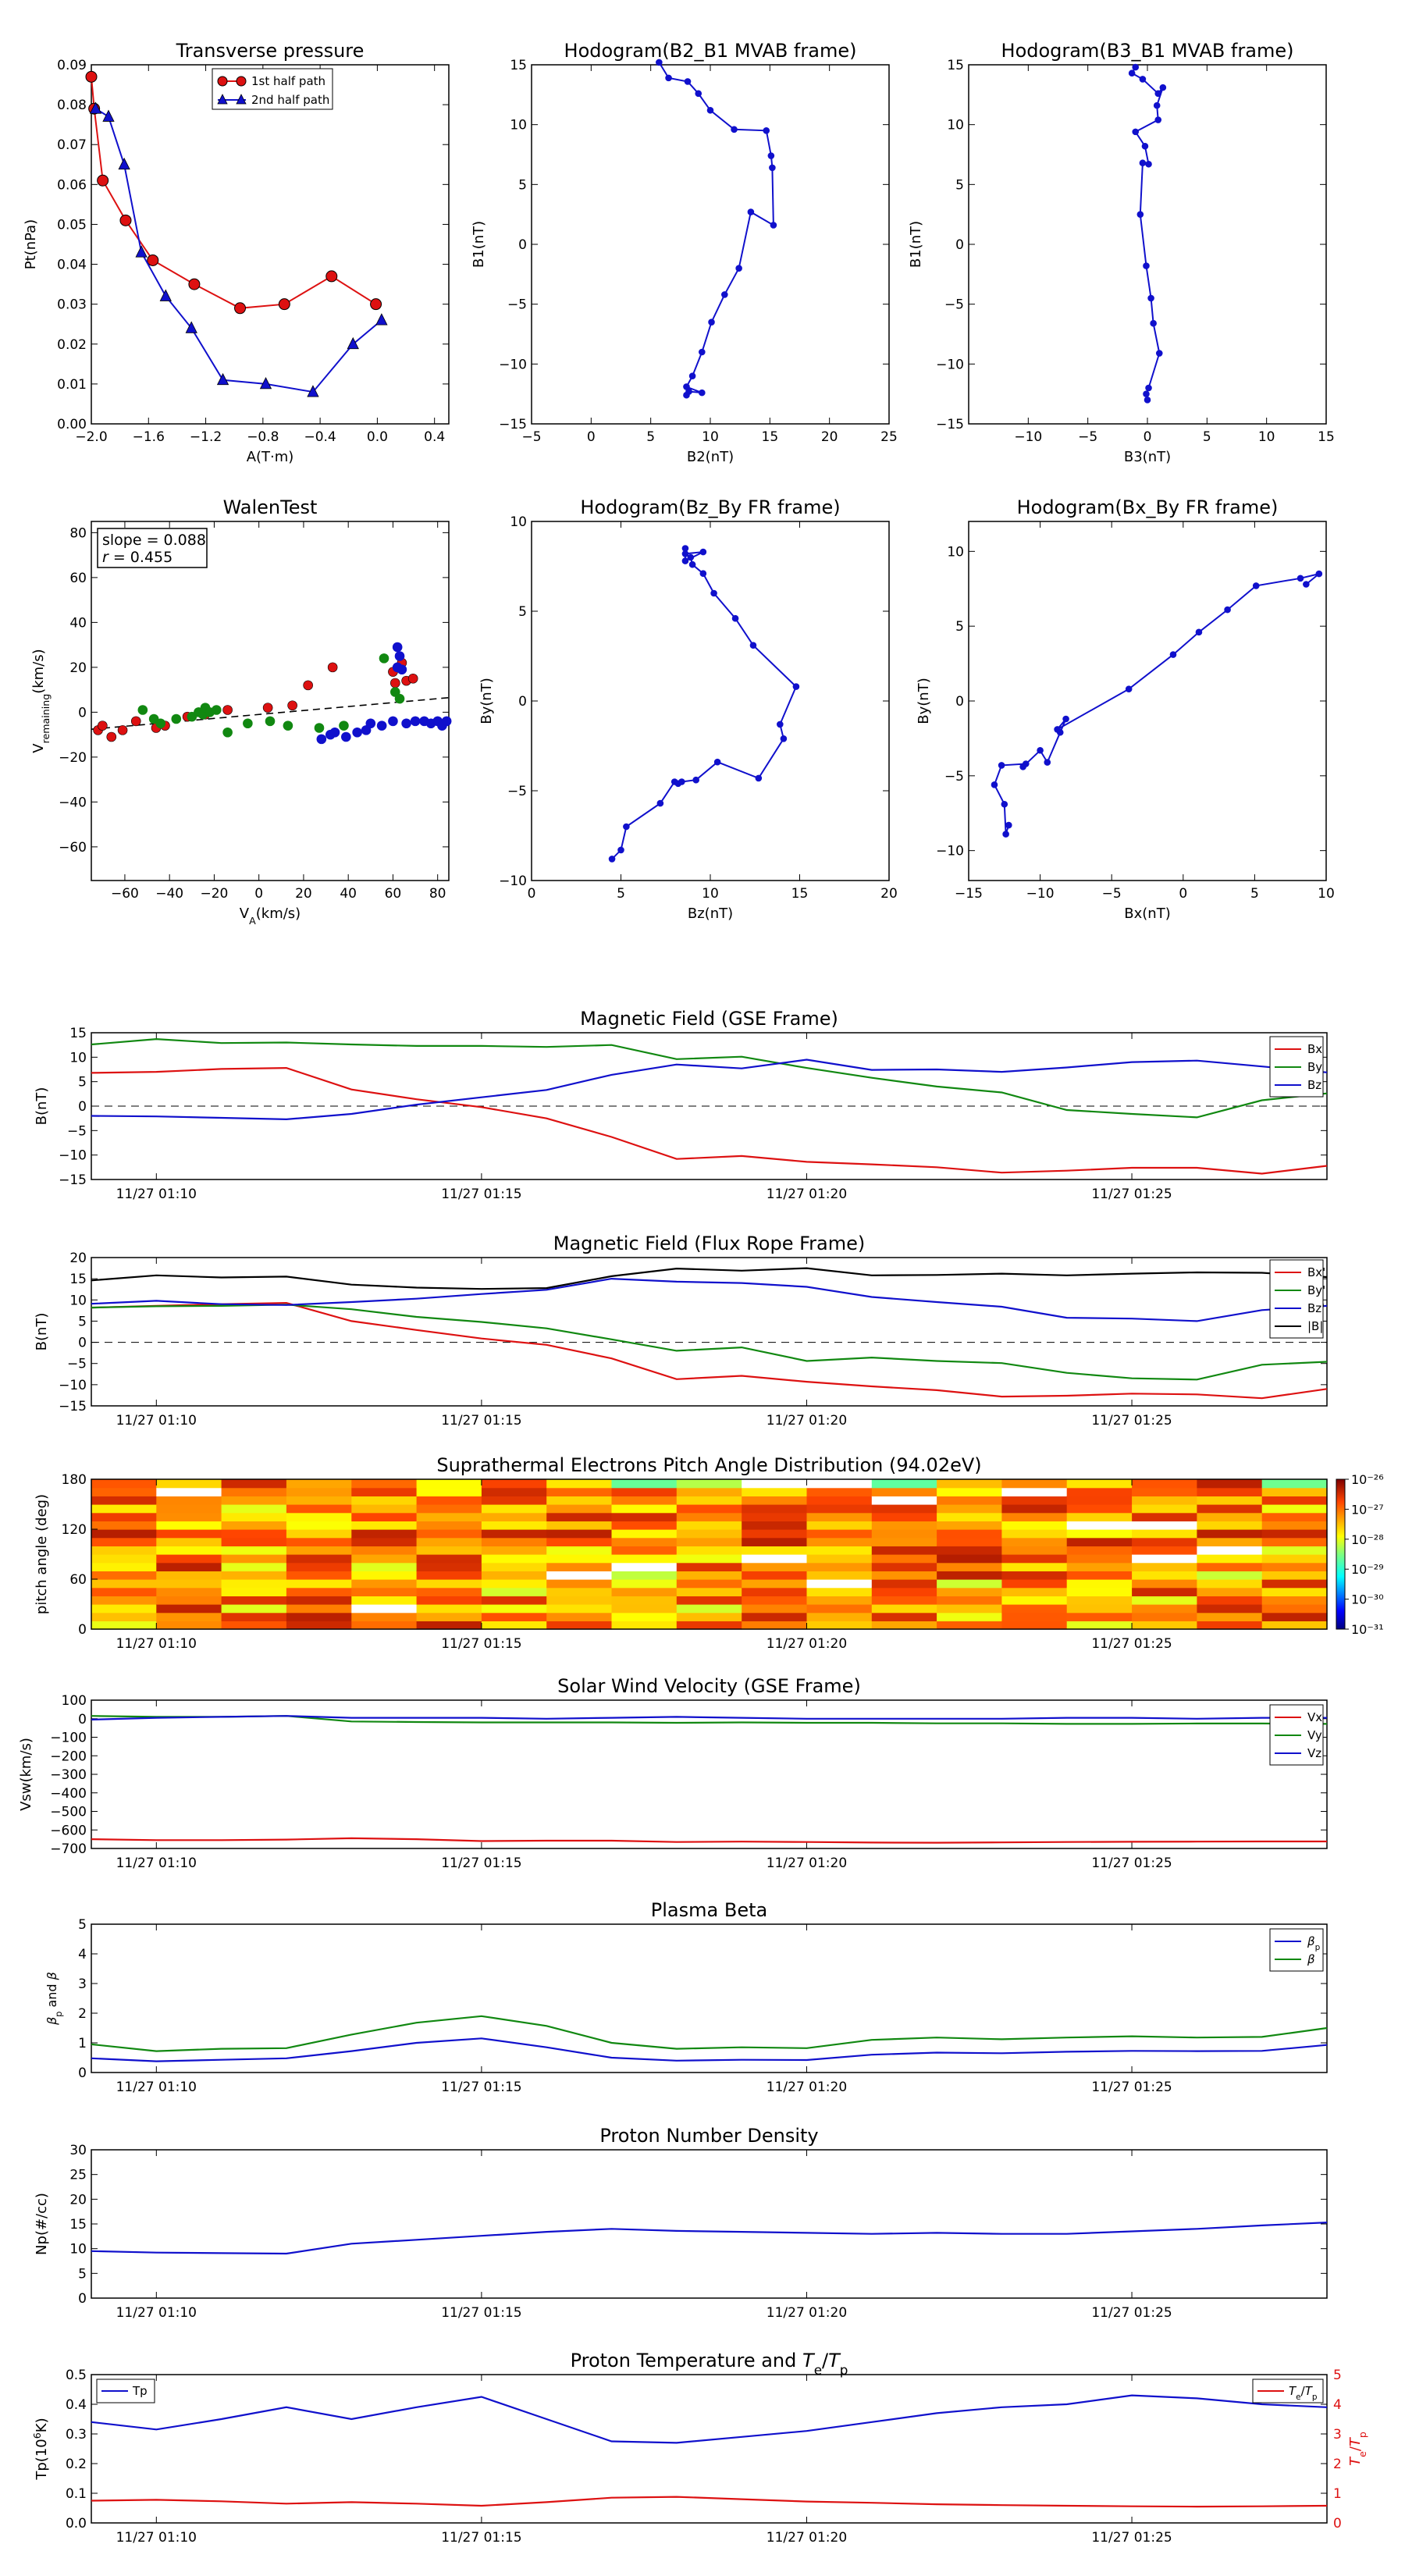 The image size is (1405, 2576). I want to click on y-tick-label: −10, so click(513, 881).